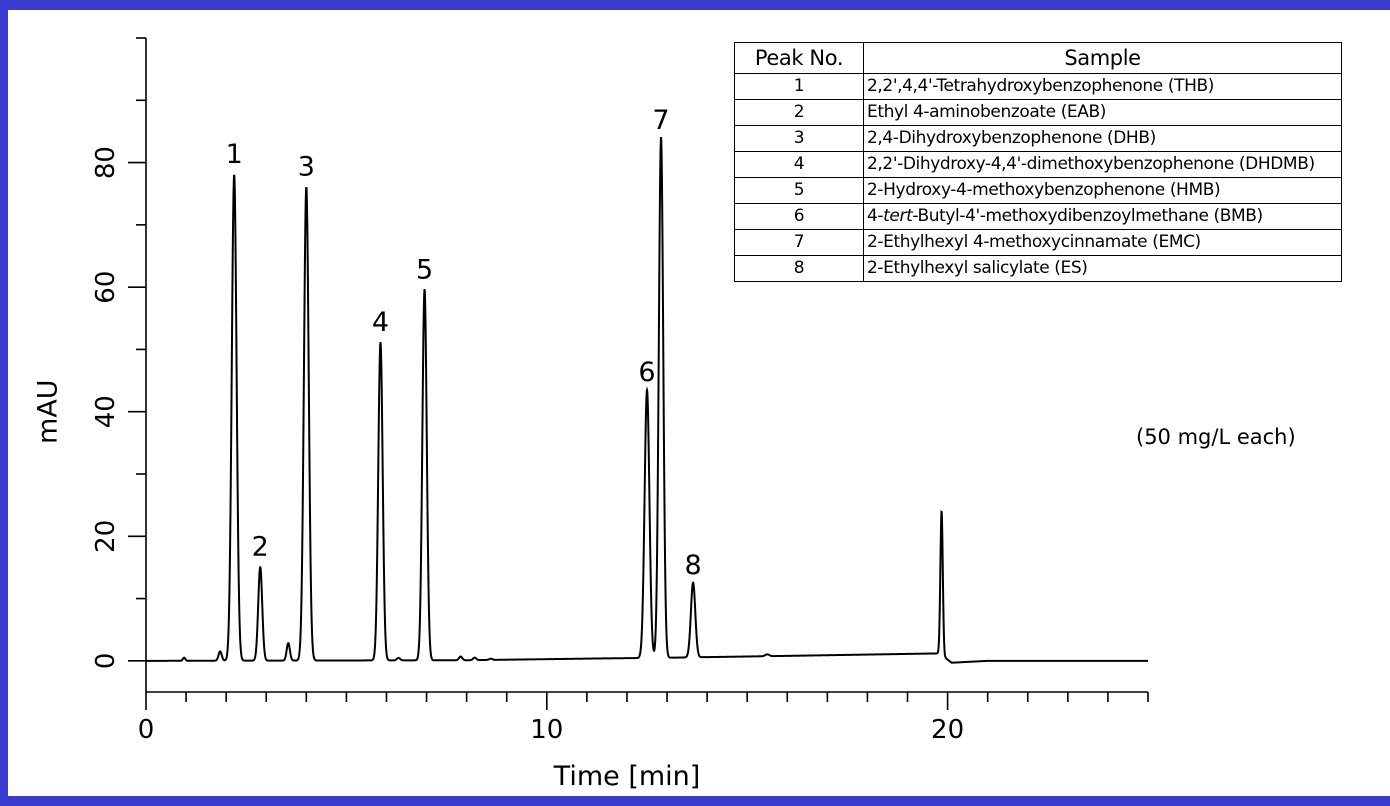  I want to click on peak-label-3: 3, so click(306, 166).